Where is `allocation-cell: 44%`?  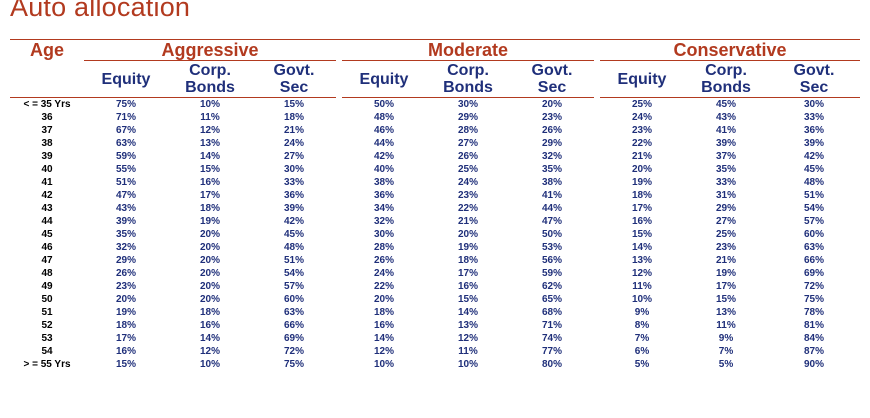
allocation-cell: 44% is located at coordinates (551, 208).